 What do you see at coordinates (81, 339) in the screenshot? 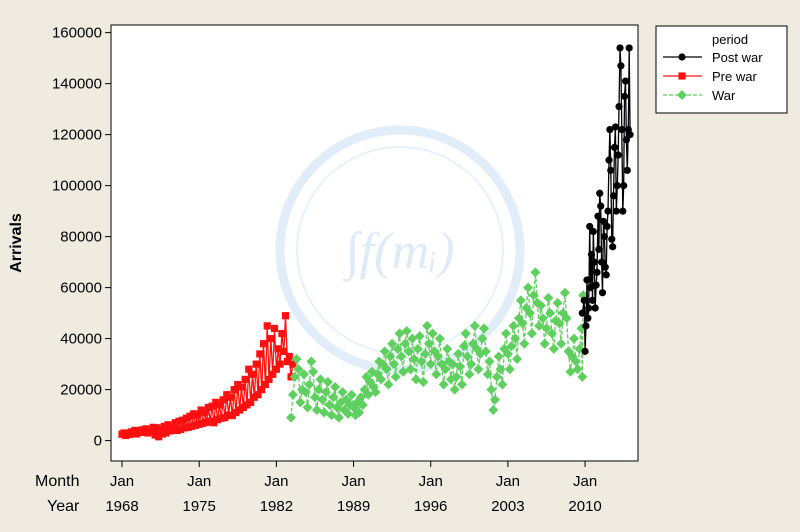
I see `y-tick-label: 40000` at bounding box center [81, 339].